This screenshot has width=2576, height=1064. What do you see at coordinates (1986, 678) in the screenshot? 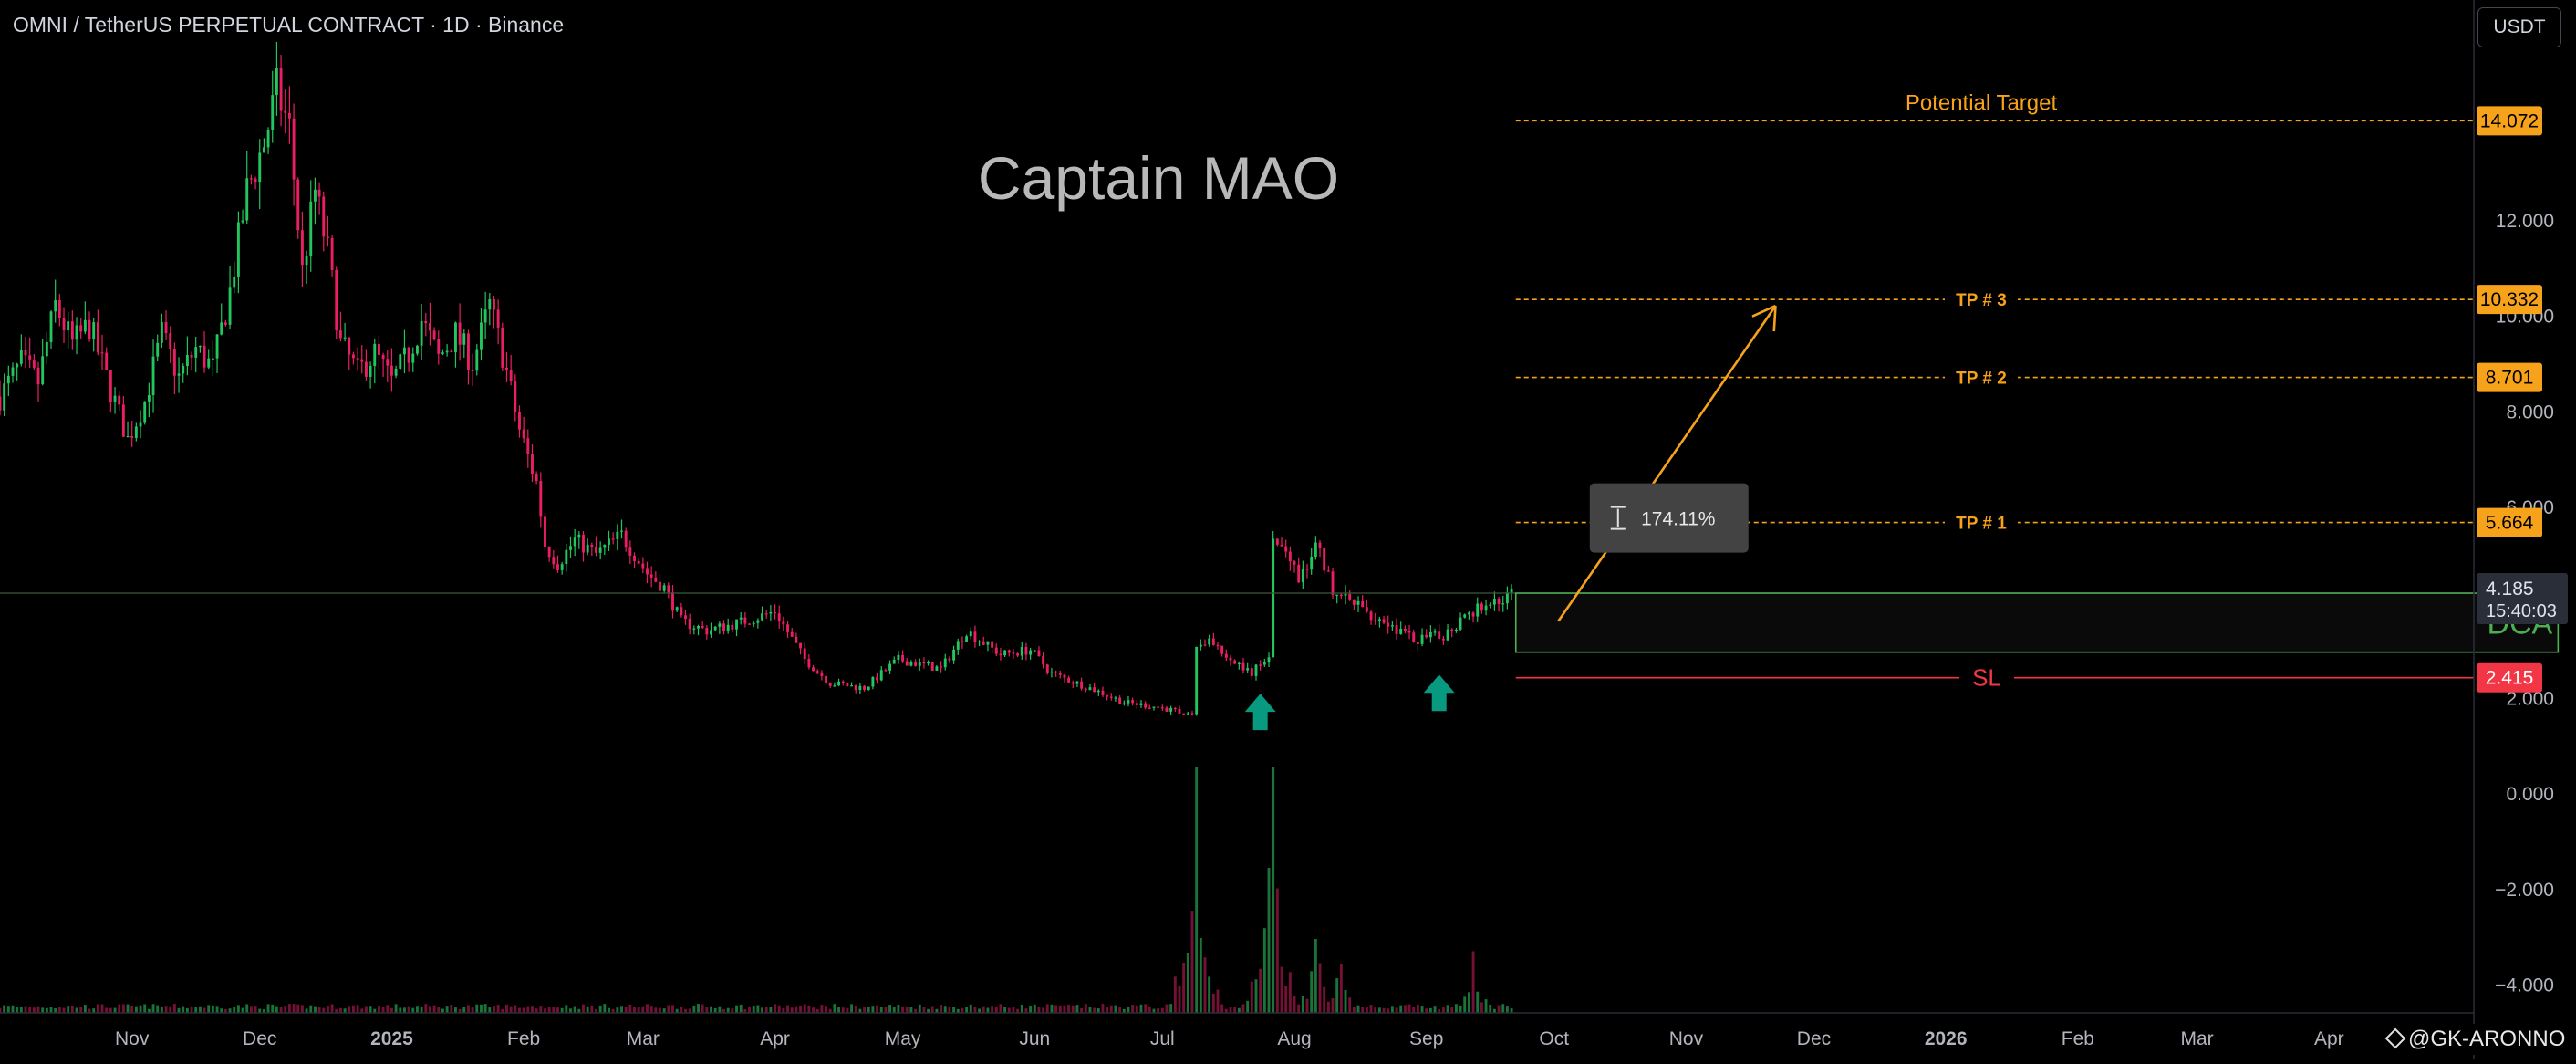
I see `level-label: SL` at bounding box center [1986, 678].